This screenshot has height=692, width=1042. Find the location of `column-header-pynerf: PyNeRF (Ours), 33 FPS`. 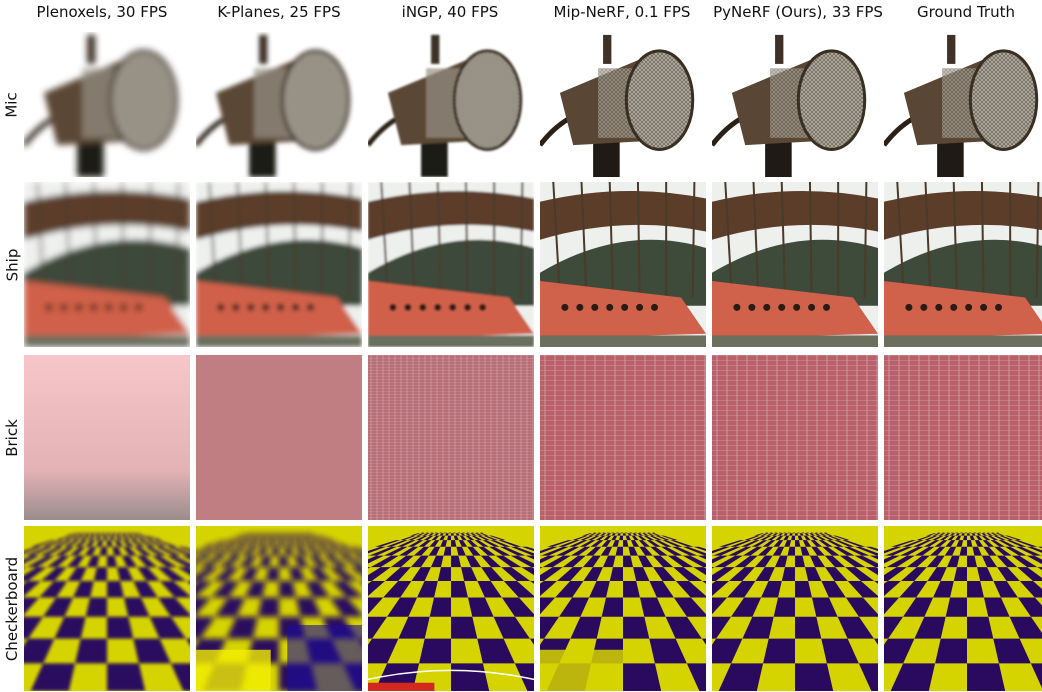

column-header-pynerf: PyNeRF (Ours), 33 FPS is located at coordinates (798, 12).